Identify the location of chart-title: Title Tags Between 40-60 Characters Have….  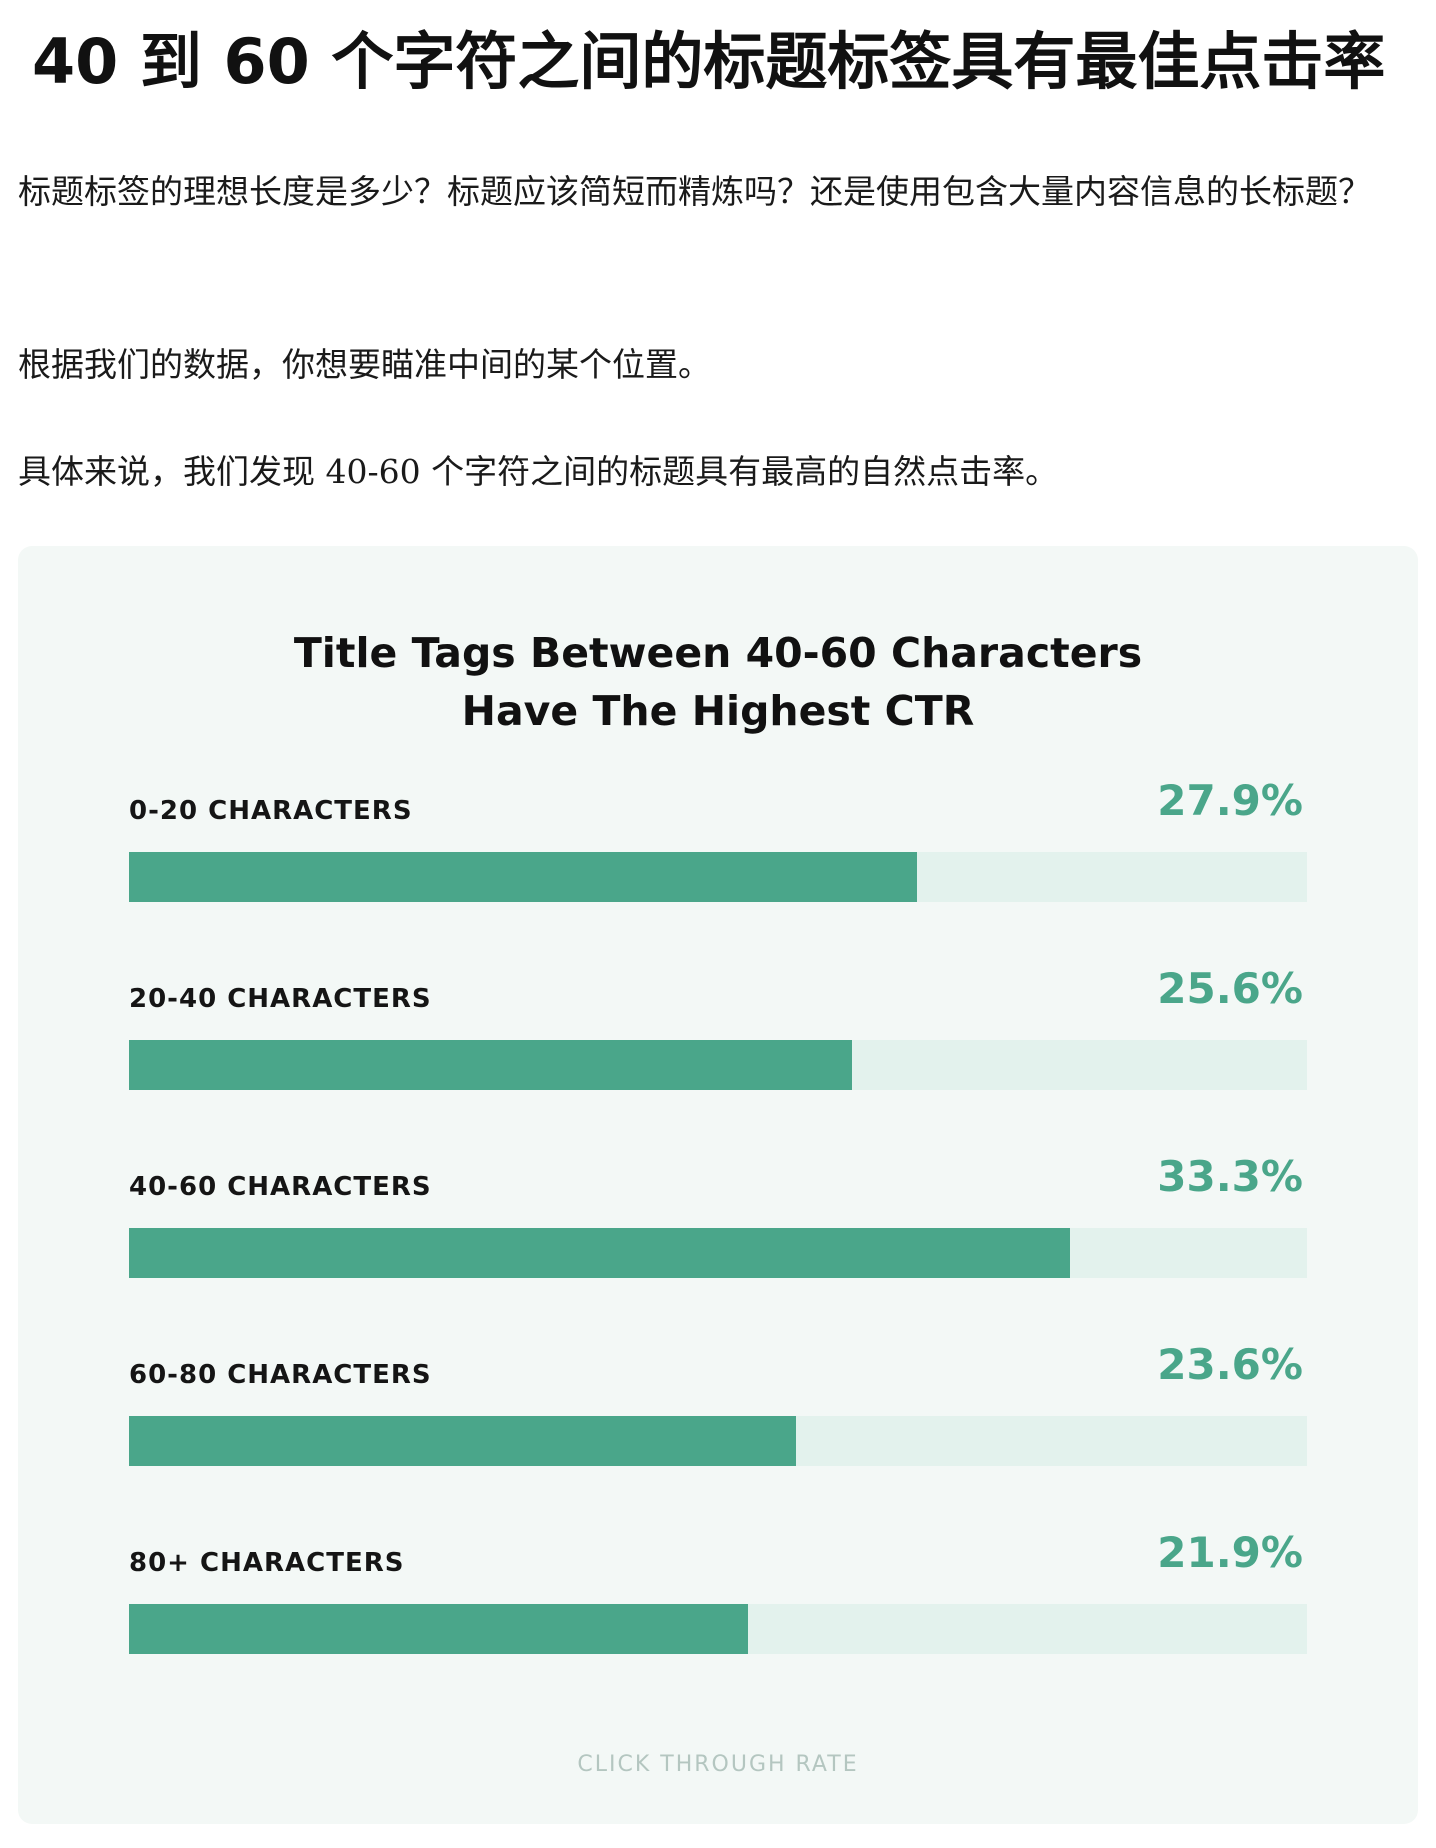
(718, 682).